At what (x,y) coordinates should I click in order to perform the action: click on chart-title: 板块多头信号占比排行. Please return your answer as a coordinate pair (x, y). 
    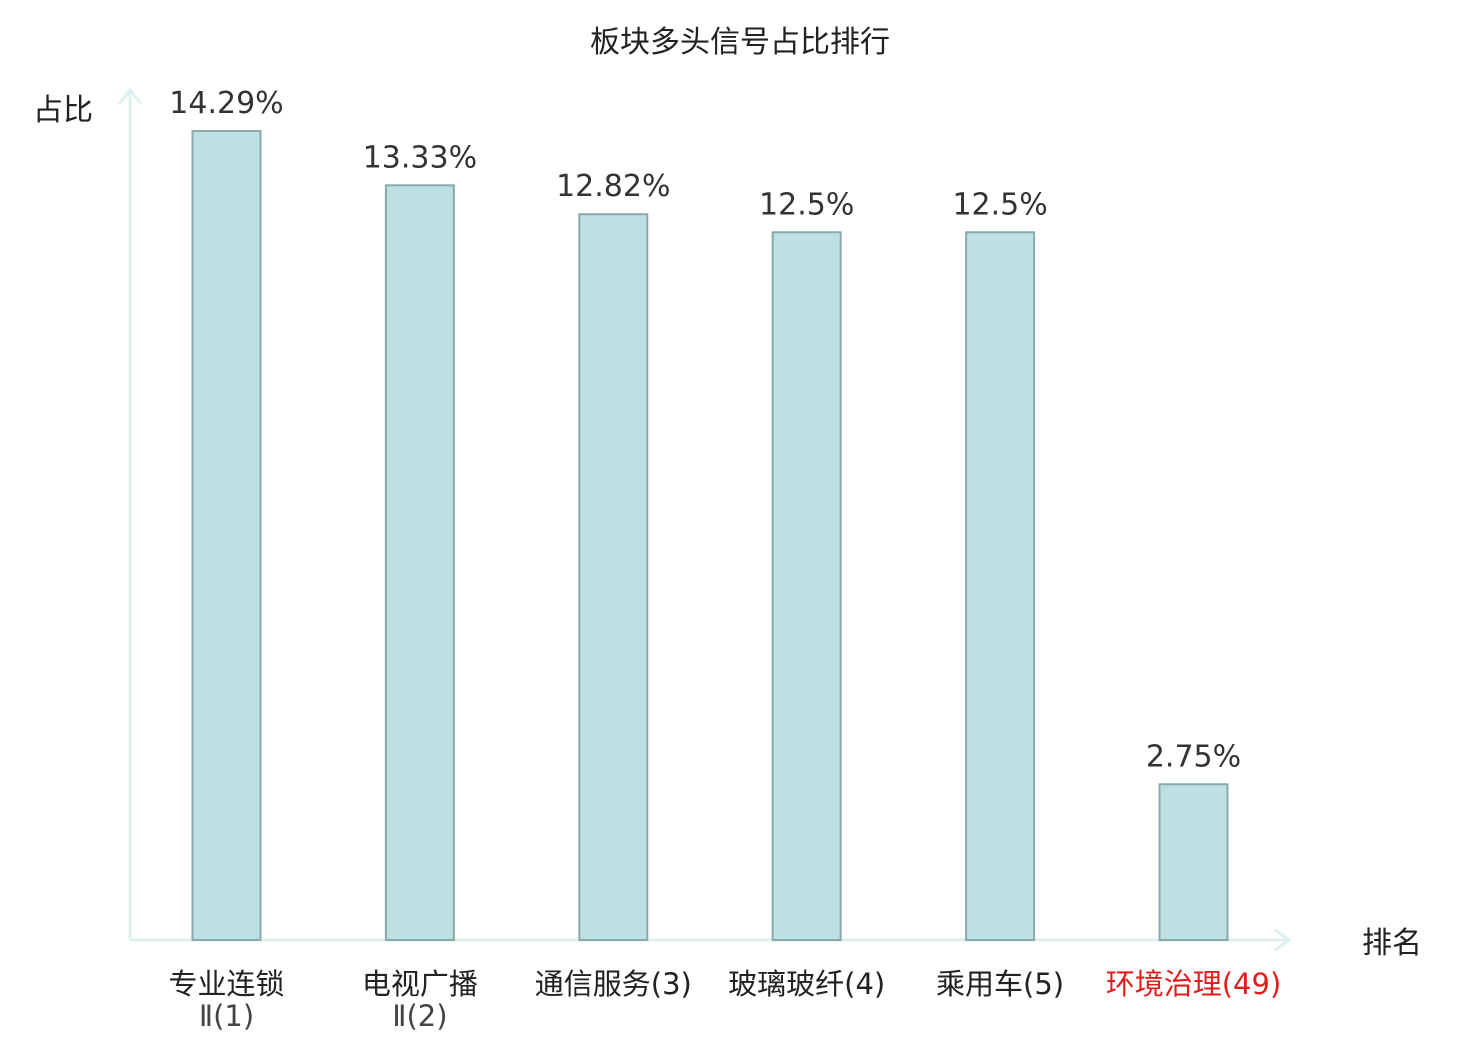
    Looking at the image, I should click on (740, 42).